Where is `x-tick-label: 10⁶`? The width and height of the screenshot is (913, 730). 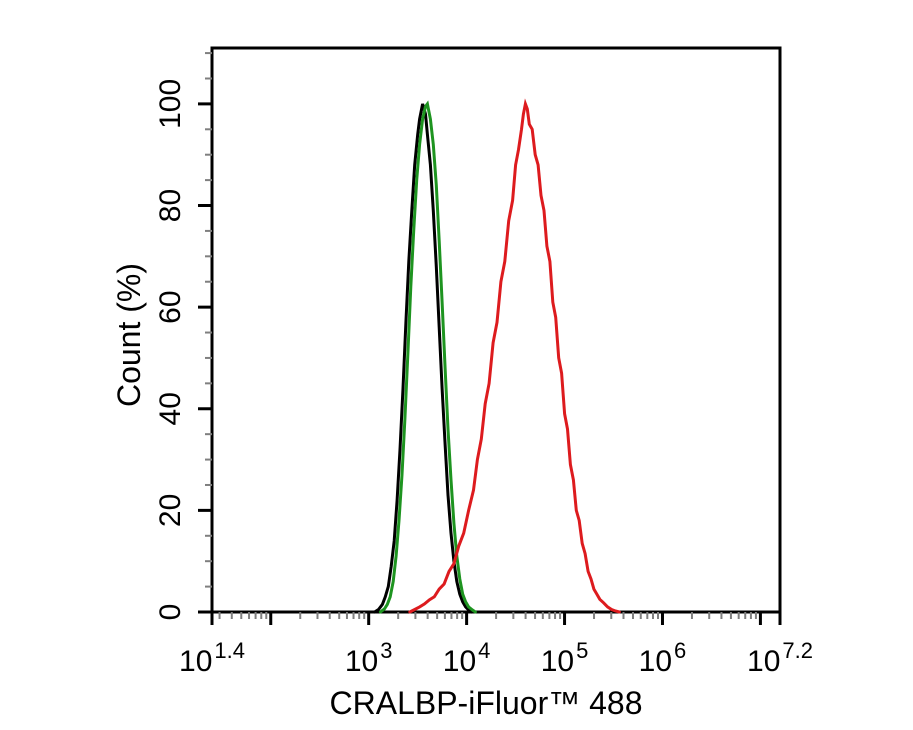 x-tick-label: 10⁶ is located at coordinates (663, 658).